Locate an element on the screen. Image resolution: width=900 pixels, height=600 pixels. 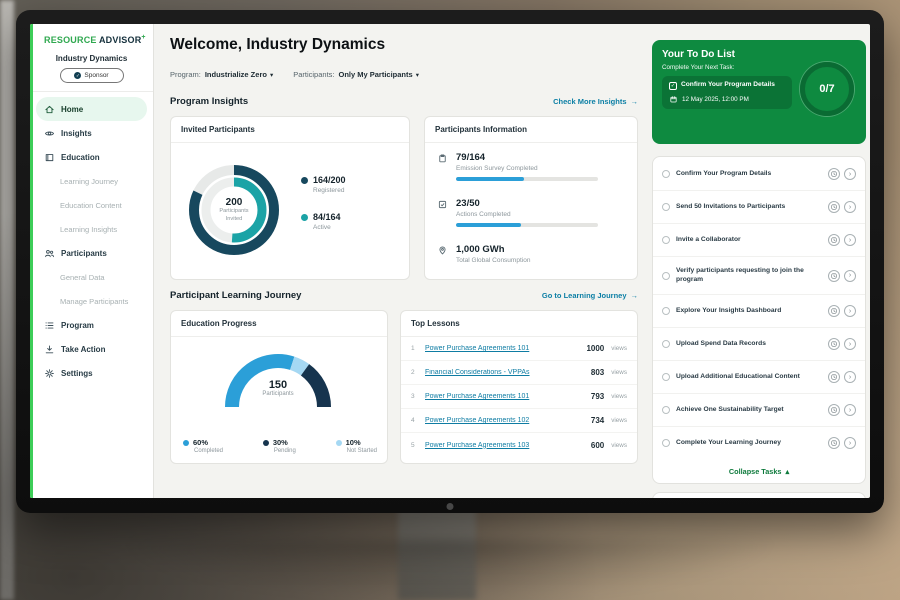
arrow-right-icon: → is located at coordinates (634, 101).